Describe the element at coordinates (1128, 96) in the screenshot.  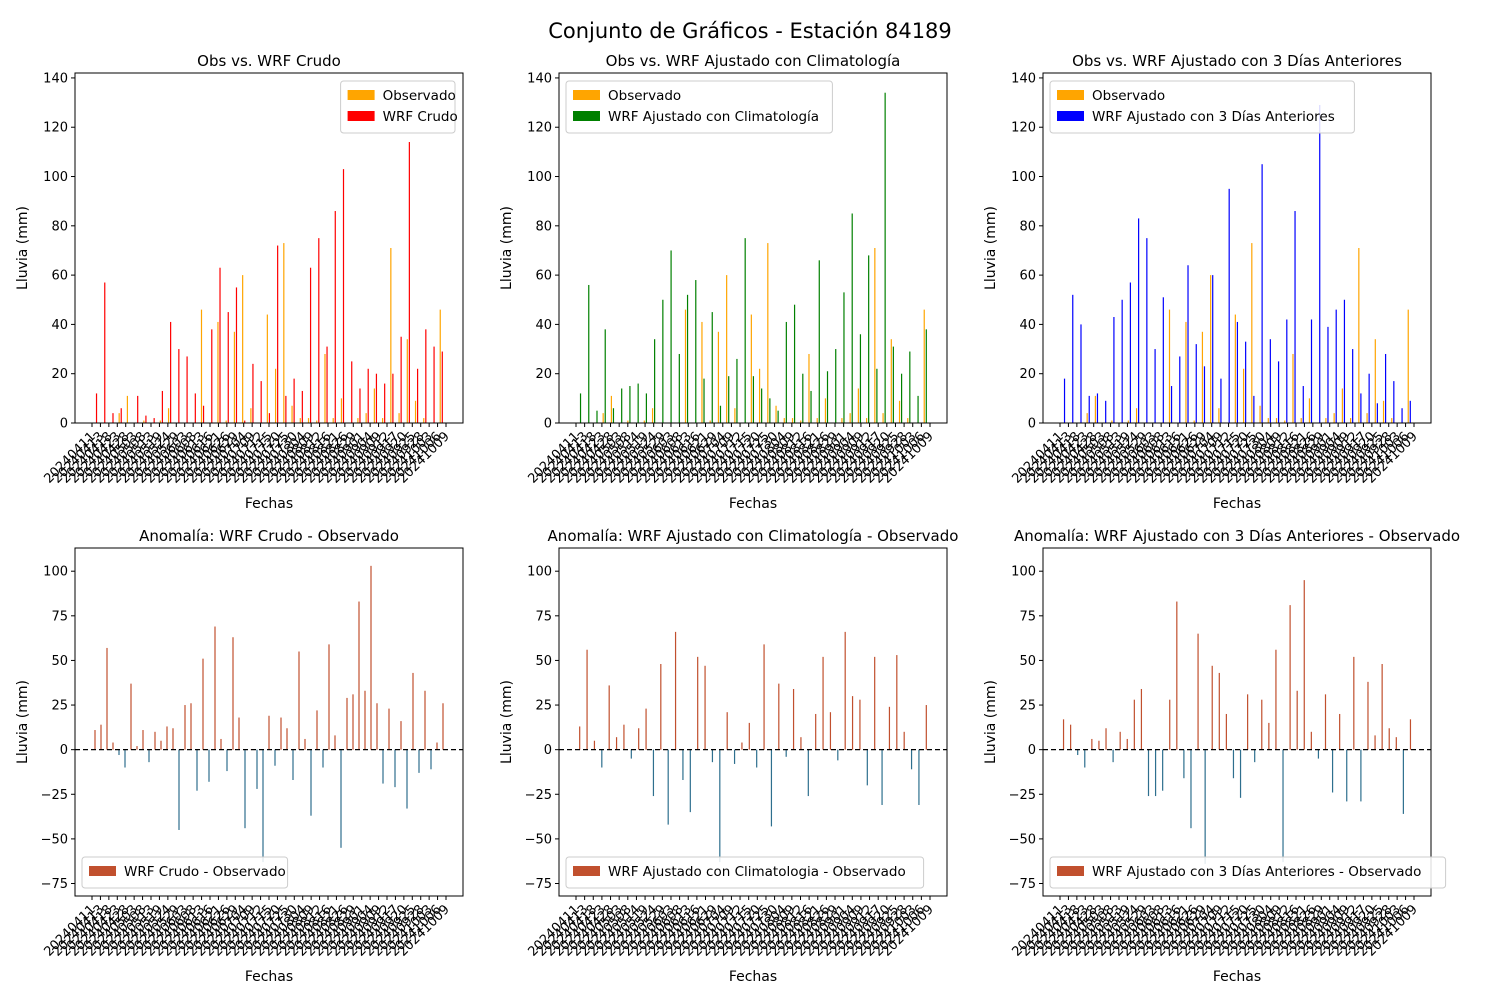
I see `legend-entry: Observado` at that location.